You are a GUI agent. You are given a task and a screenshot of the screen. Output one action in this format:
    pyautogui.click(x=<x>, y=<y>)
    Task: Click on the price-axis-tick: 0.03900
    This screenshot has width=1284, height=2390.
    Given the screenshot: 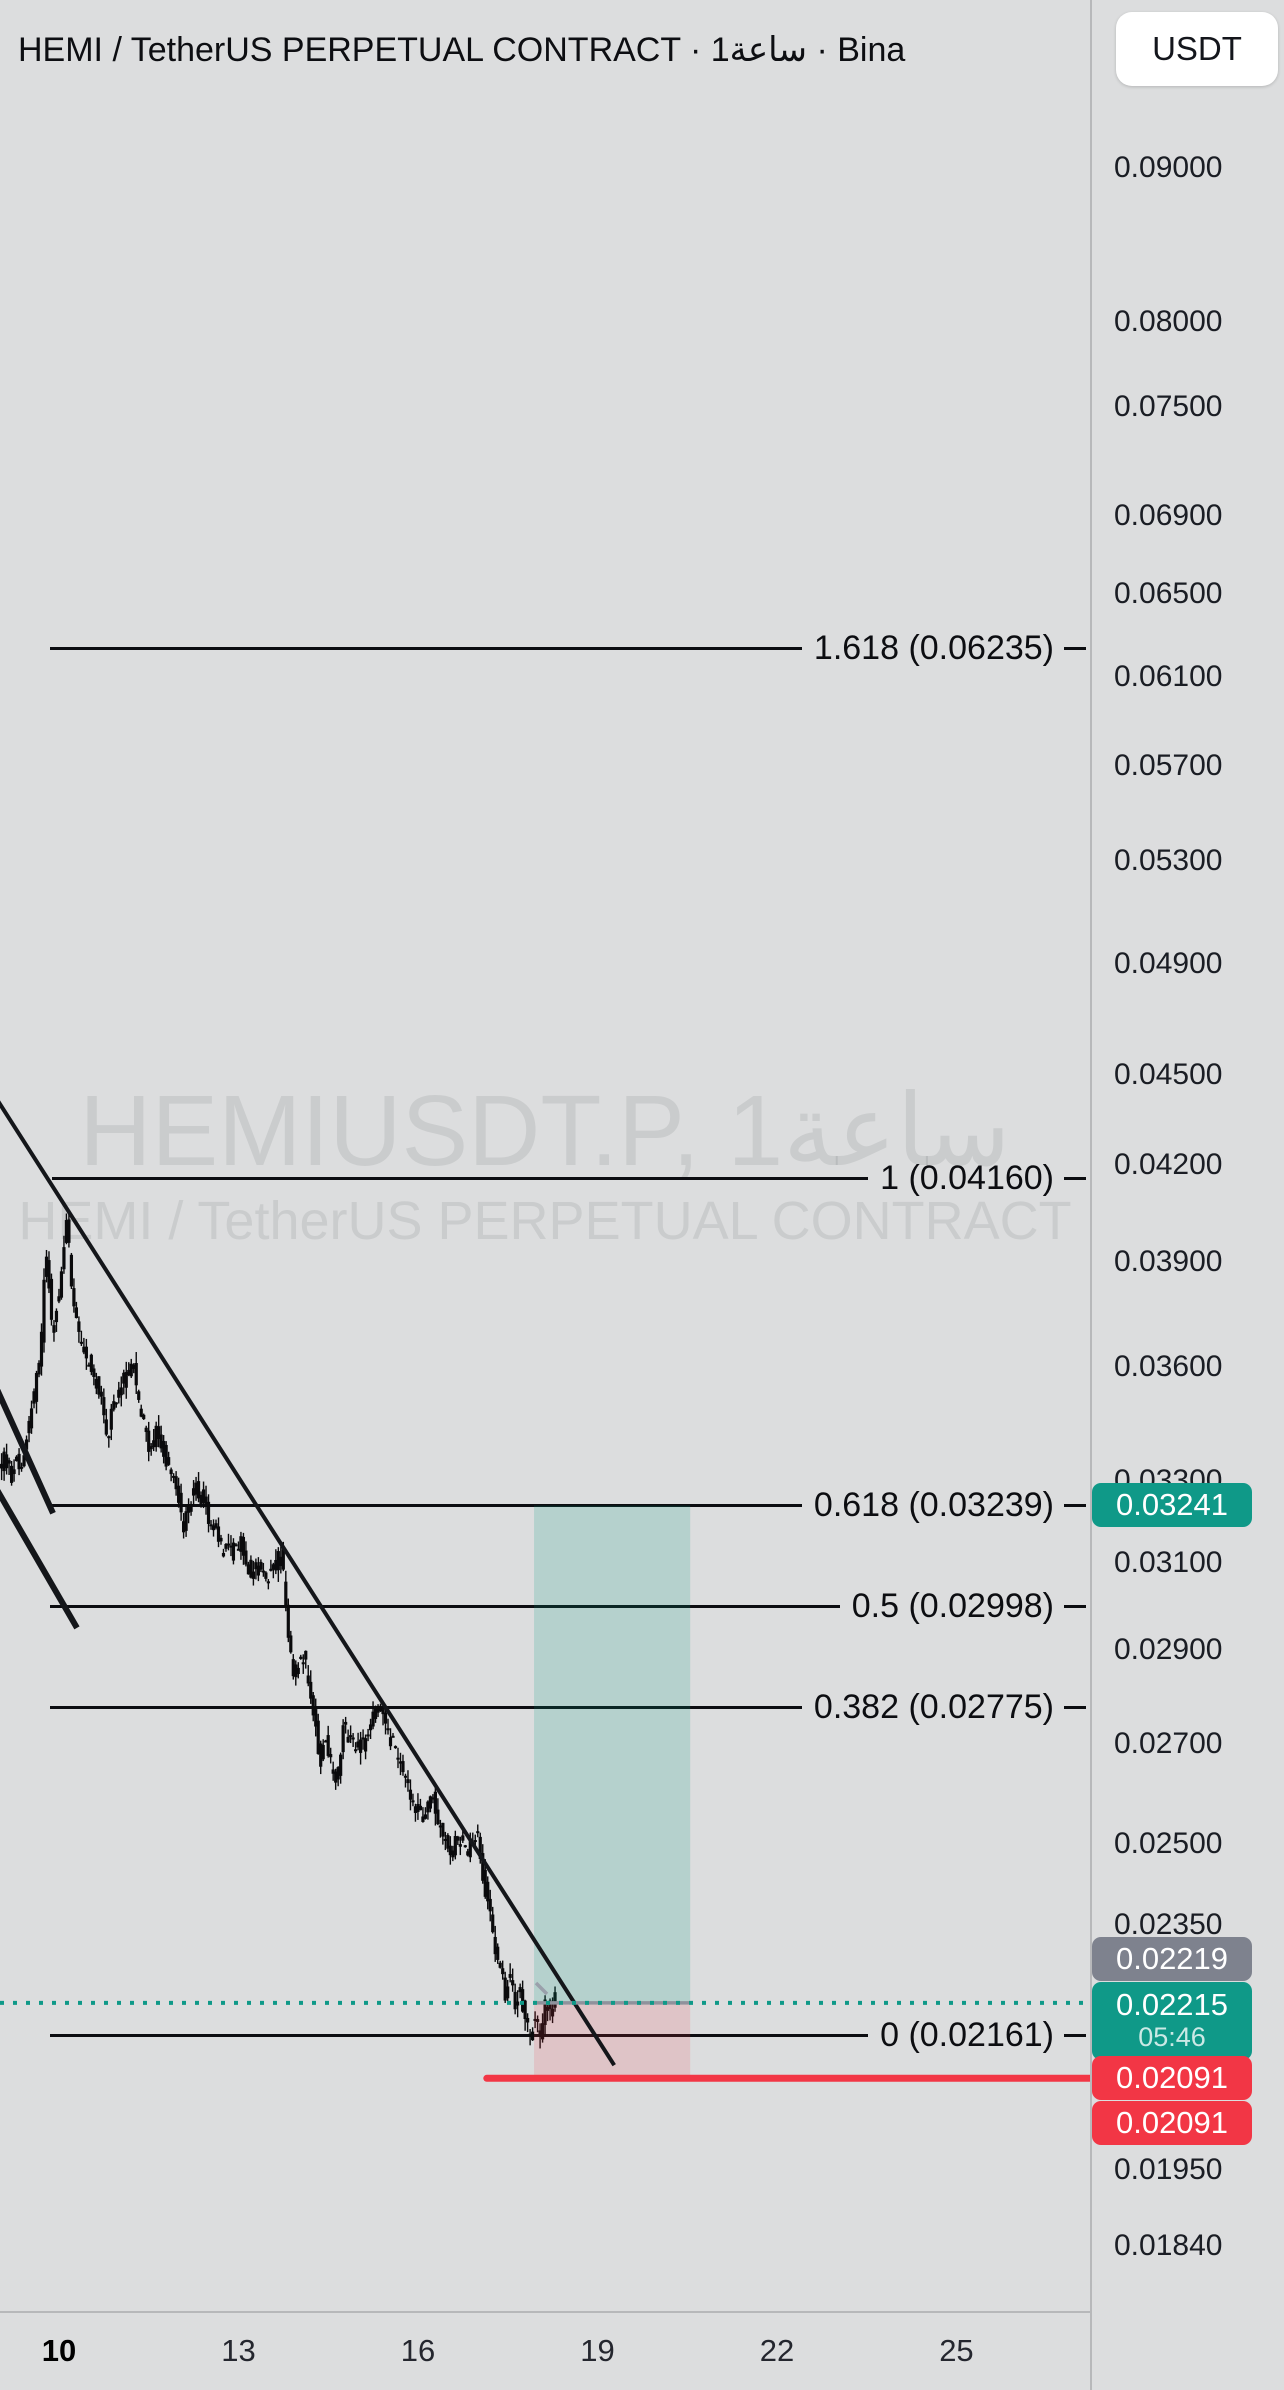 What is the action you would take?
    pyautogui.click(x=1168, y=1262)
    